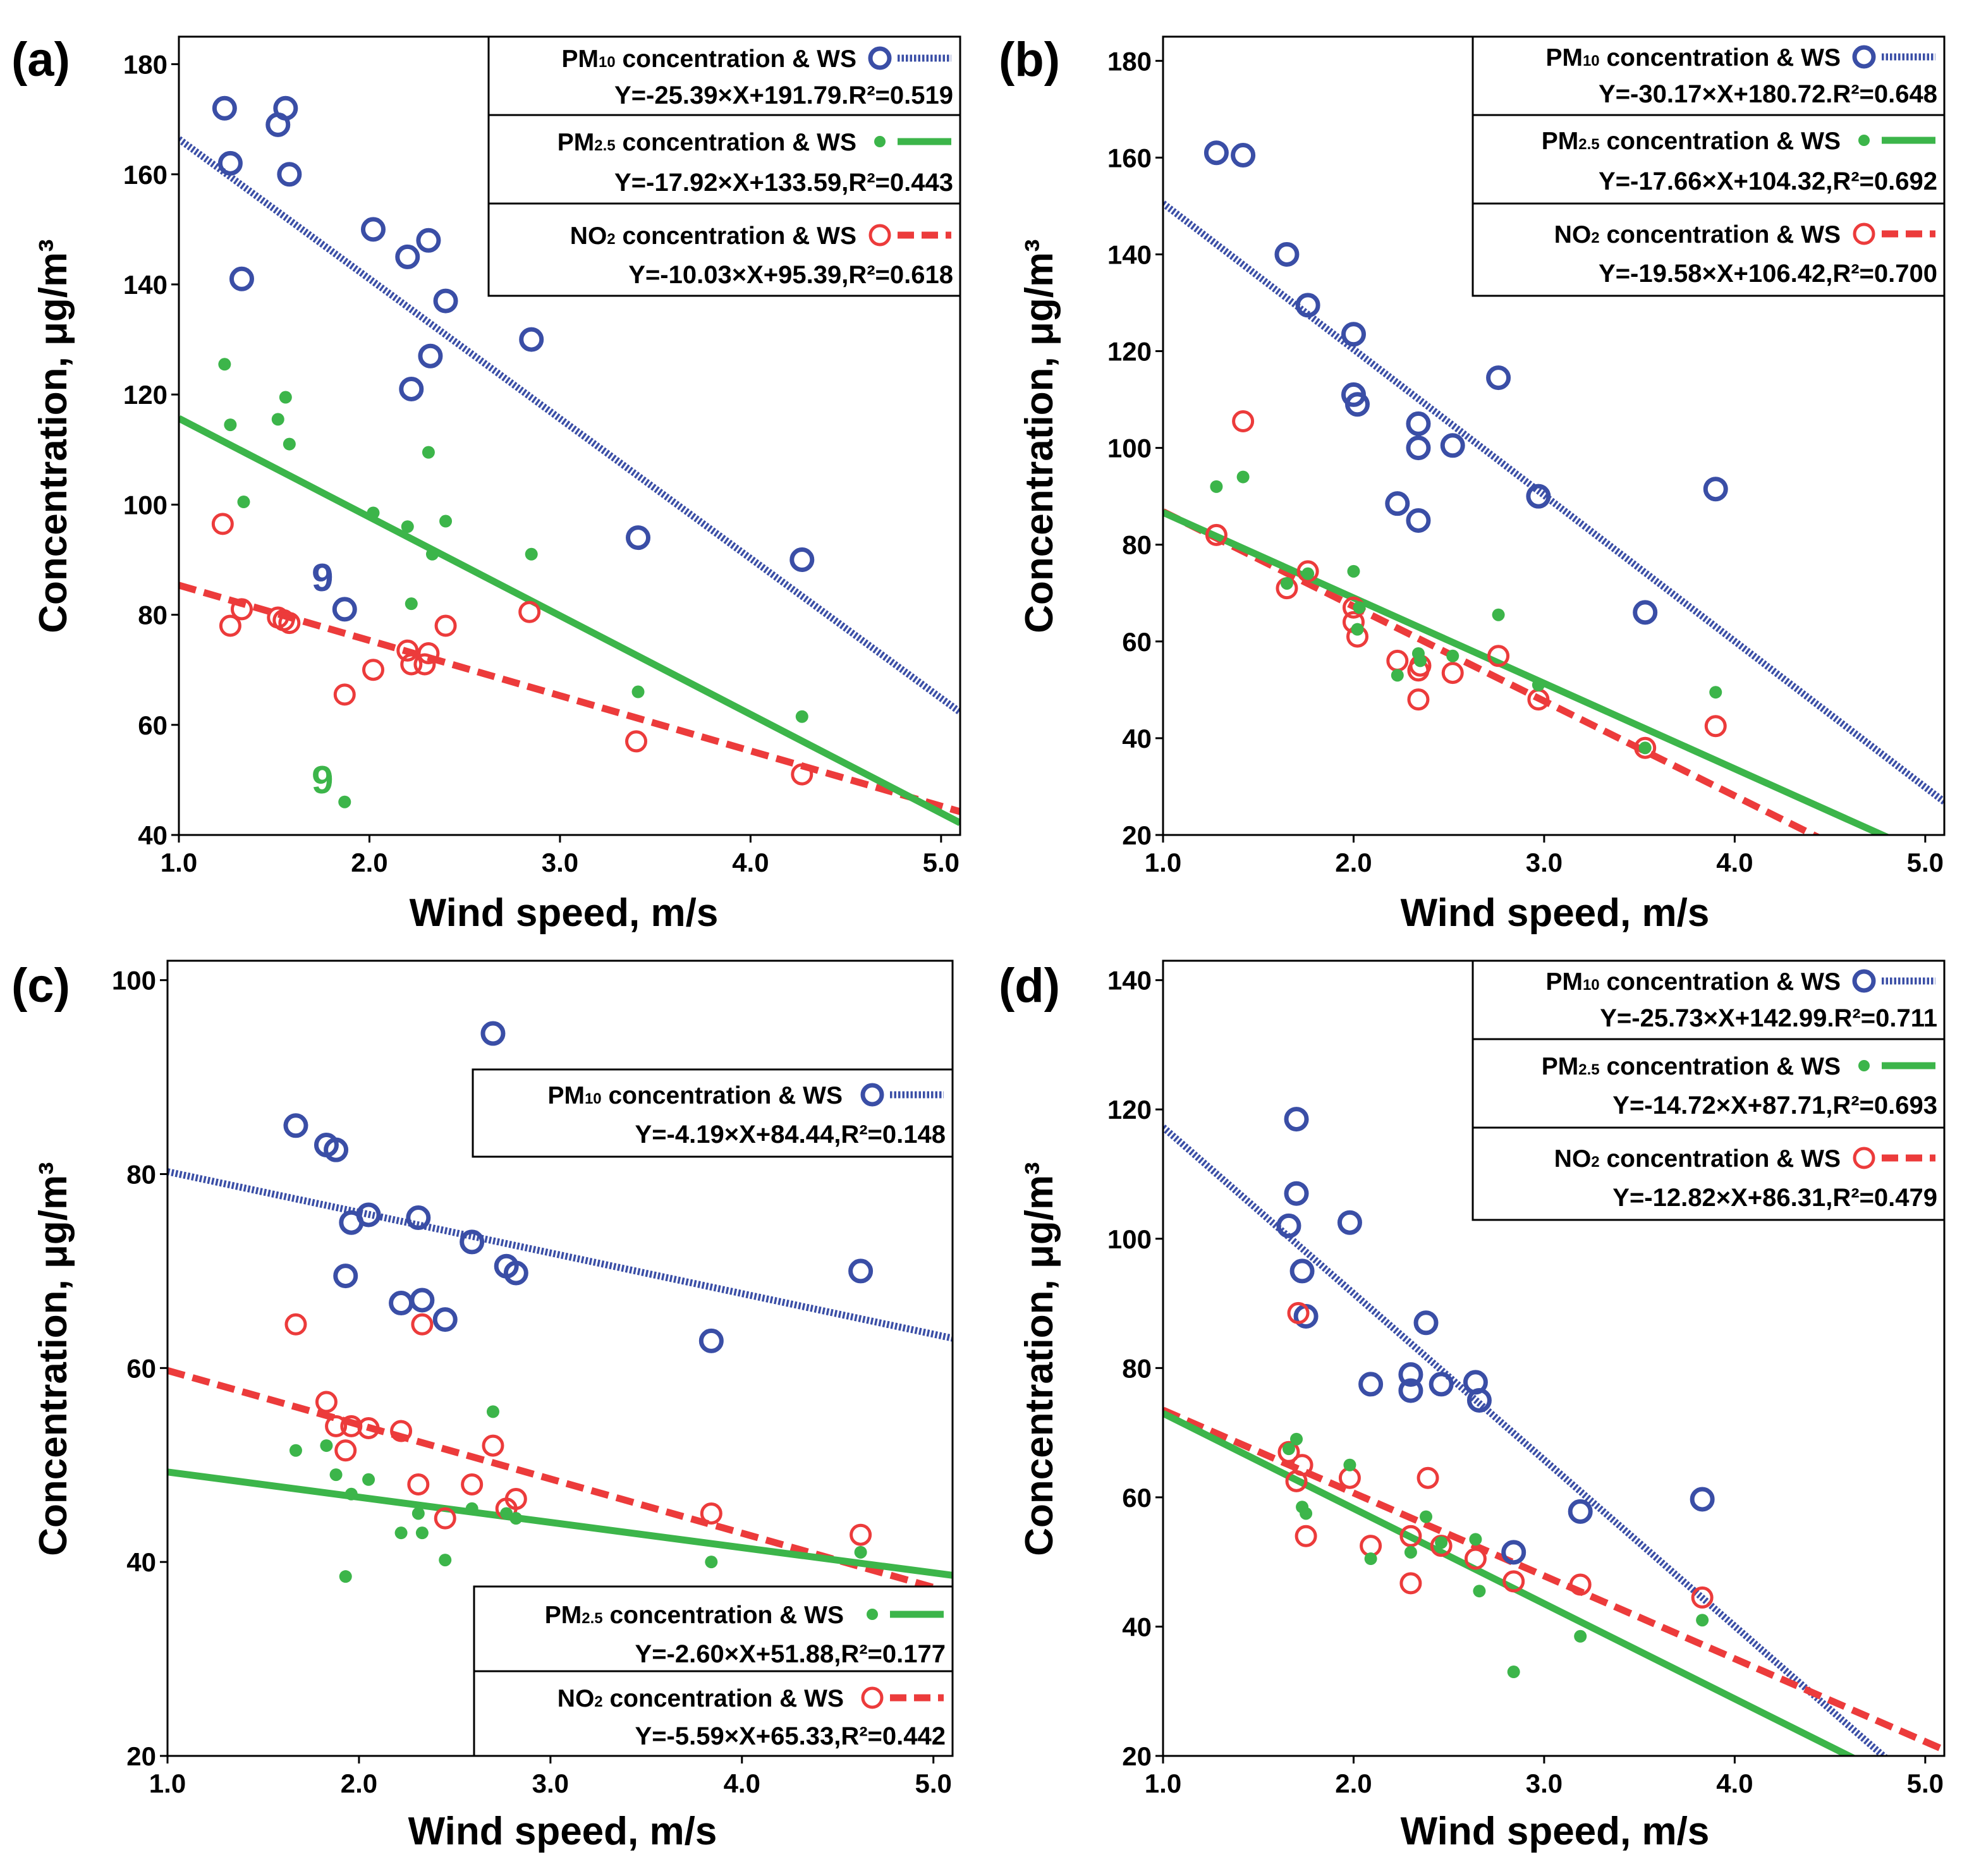  What do you see at coordinates (1693, 57) in the screenshot?
I see `legend-label-pm10-b: PM10 concentration & WS` at bounding box center [1693, 57].